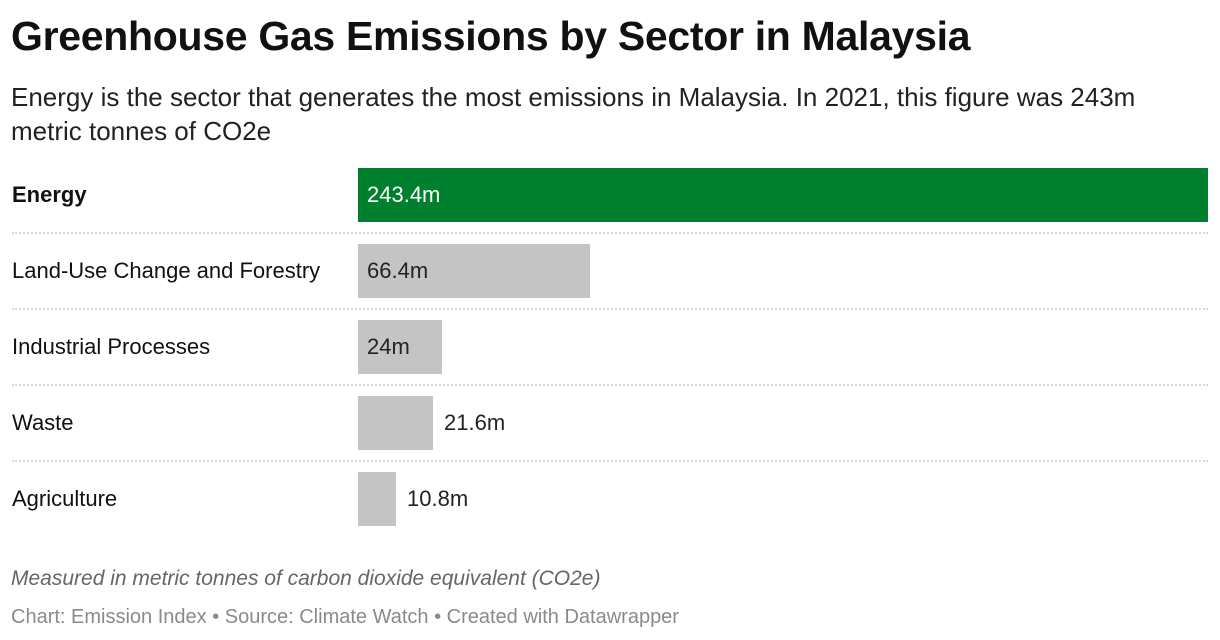 The width and height of the screenshot is (1220, 640). I want to click on category-label-industrial-processes: Industrial Processes, so click(111, 347).